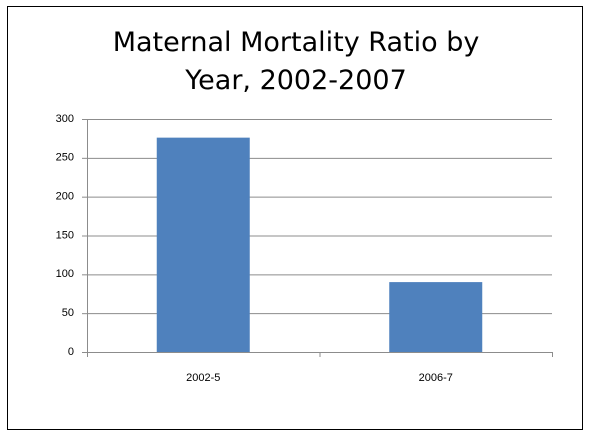 This screenshot has width=592, height=438. What do you see at coordinates (65, 197) in the screenshot?
I see `y-tick-label: 200` at bounding box center [65, 197].